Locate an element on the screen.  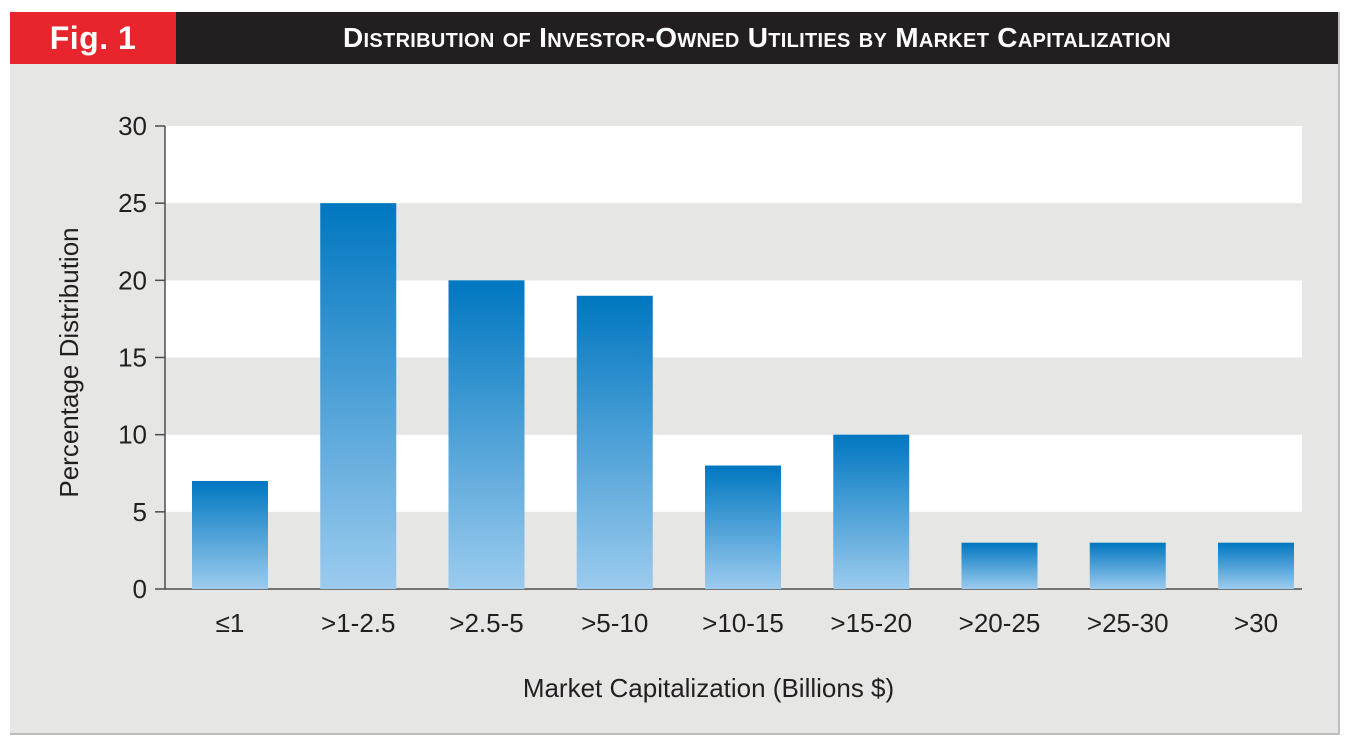
x-tick-label: >20-25 is located at coordinates (1000, 623).